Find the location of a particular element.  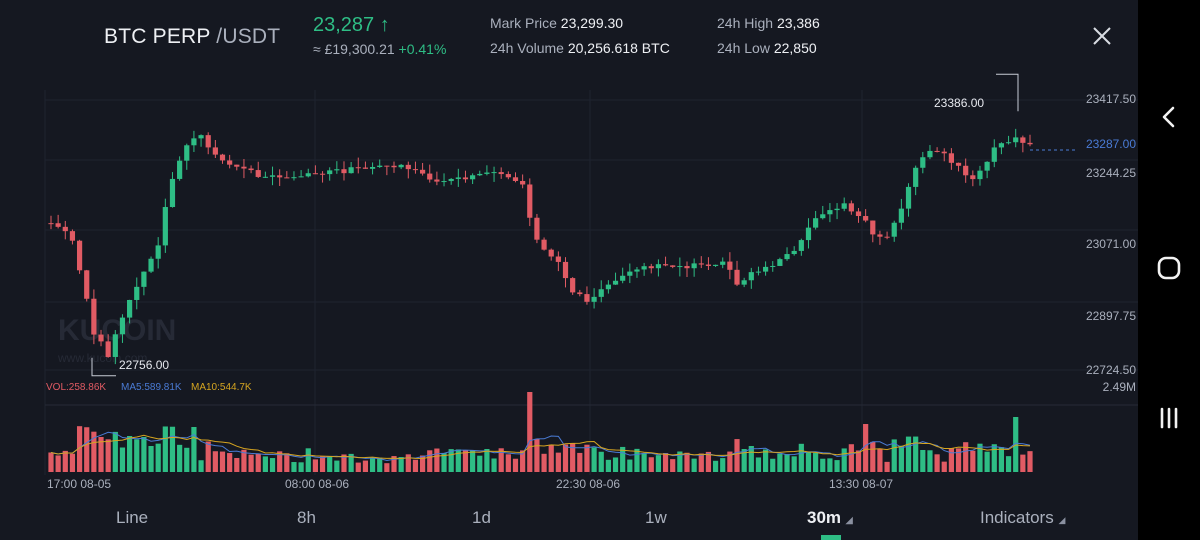

high-marker-line is located at coordinates (1007, 92).